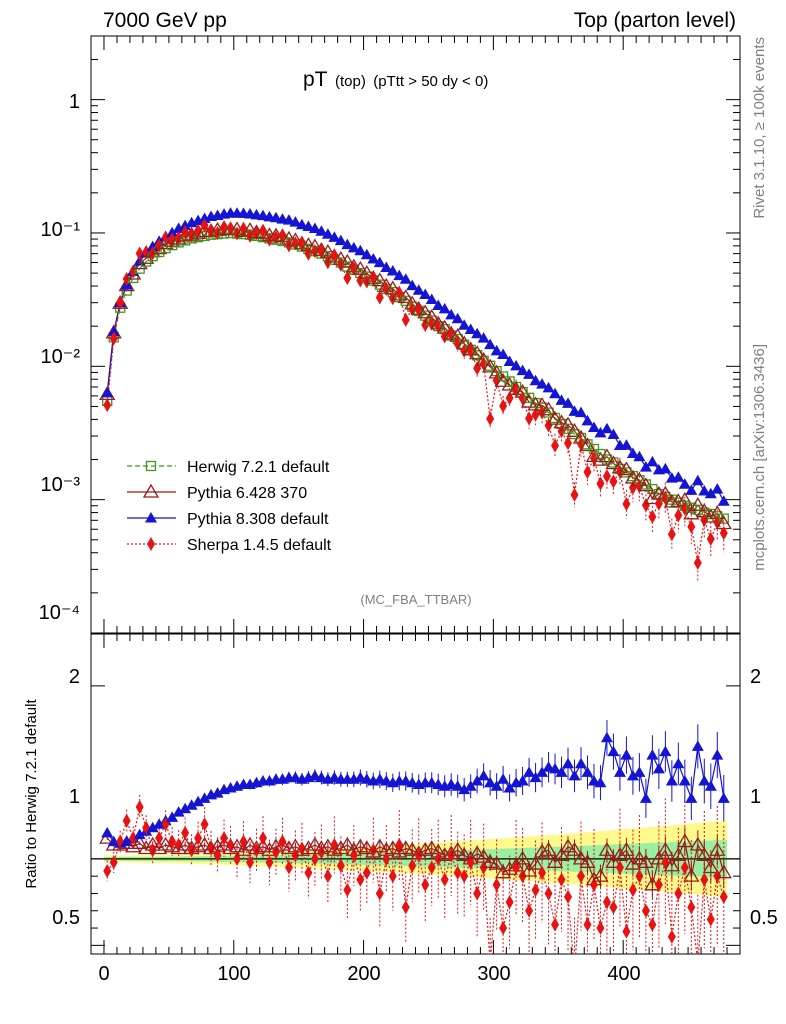 The height and width of the screenshot is (1024, 786). I want to click on plot-title: pT (top) (pTtt > 50 dy < 0), so click(395, 79).